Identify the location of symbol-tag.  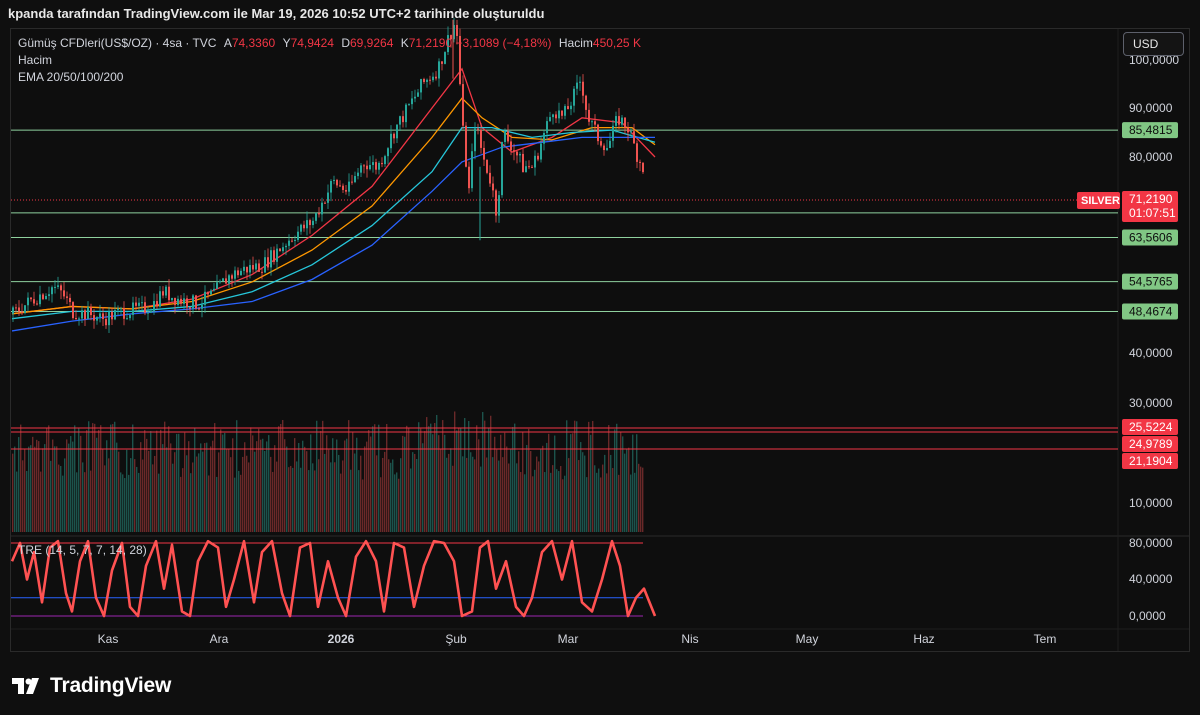
(1098, 201).